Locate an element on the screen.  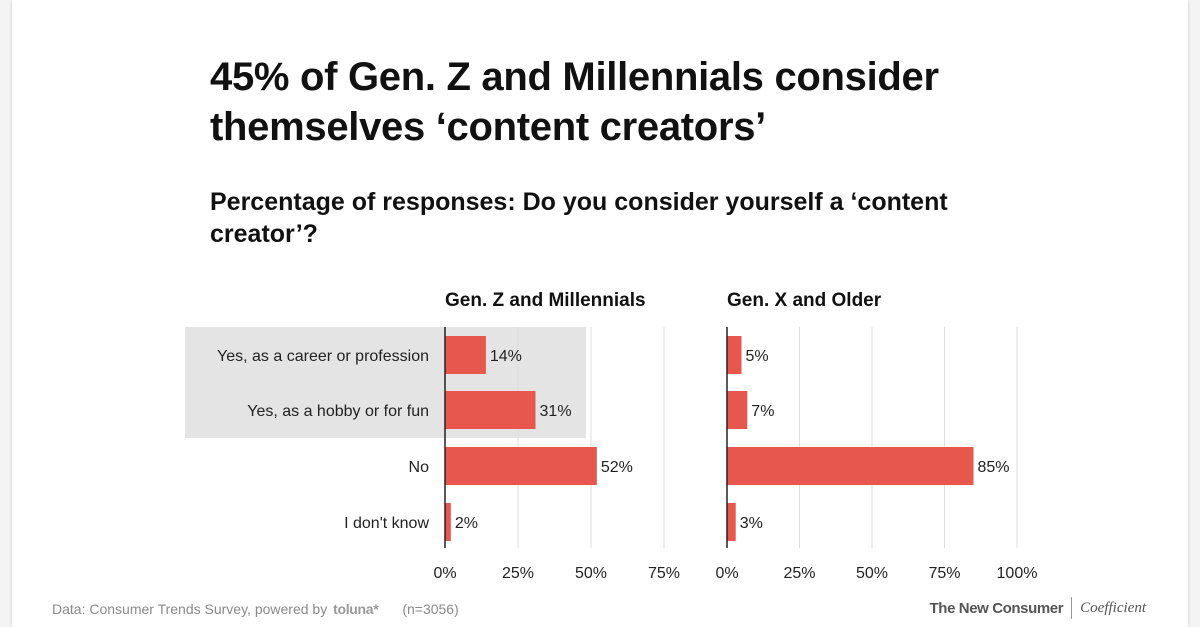
logo-divider is located at coordinates (1072, 608).